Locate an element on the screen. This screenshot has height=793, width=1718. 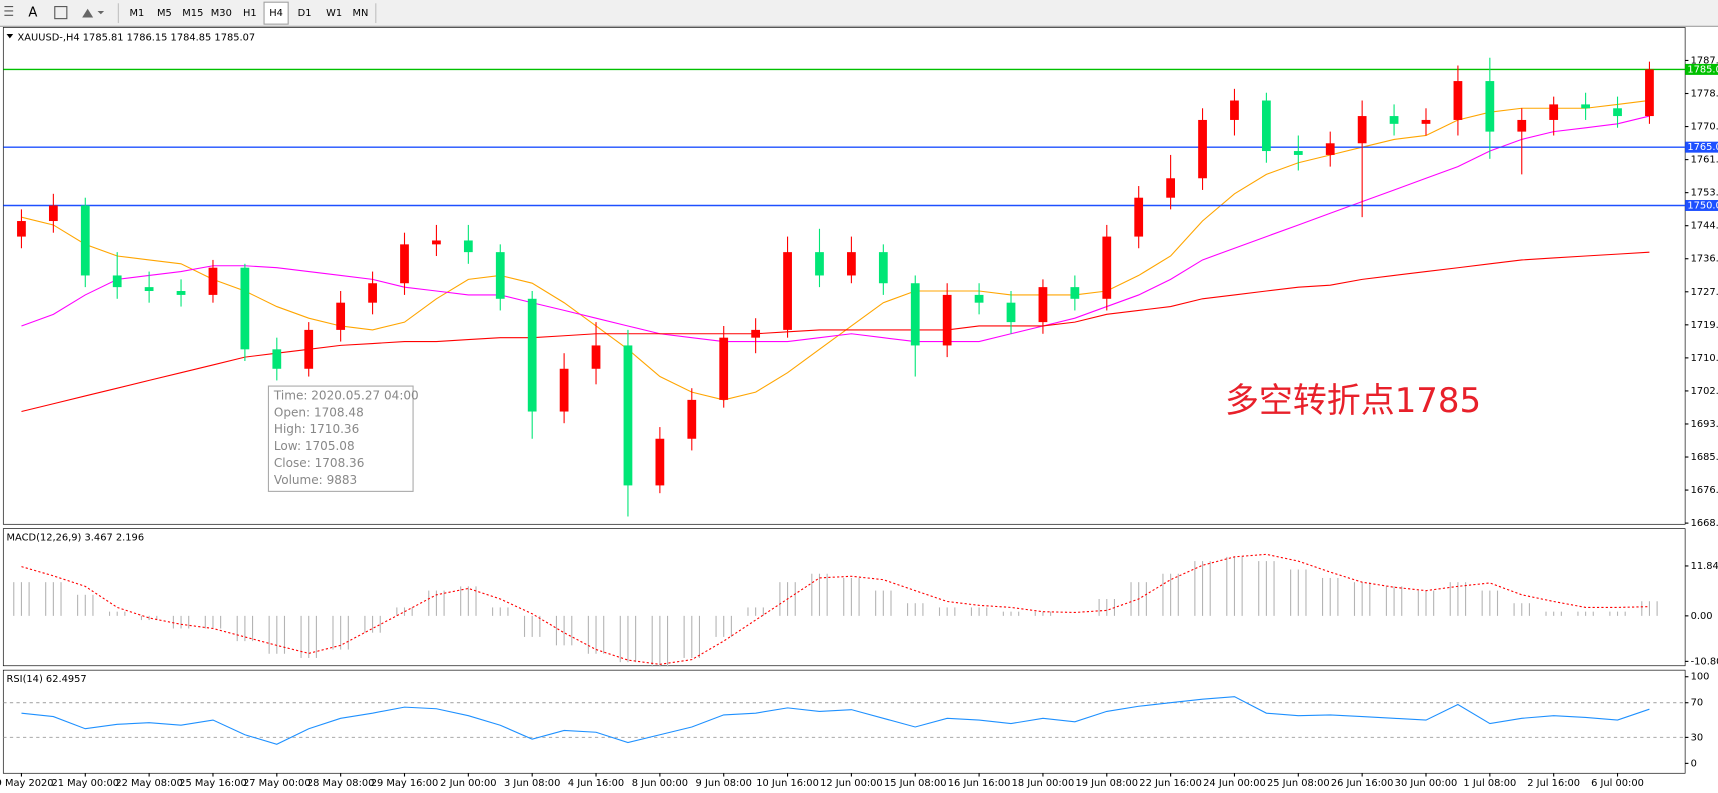
timeframe-button: H1 is located at coordinates (250, 13).